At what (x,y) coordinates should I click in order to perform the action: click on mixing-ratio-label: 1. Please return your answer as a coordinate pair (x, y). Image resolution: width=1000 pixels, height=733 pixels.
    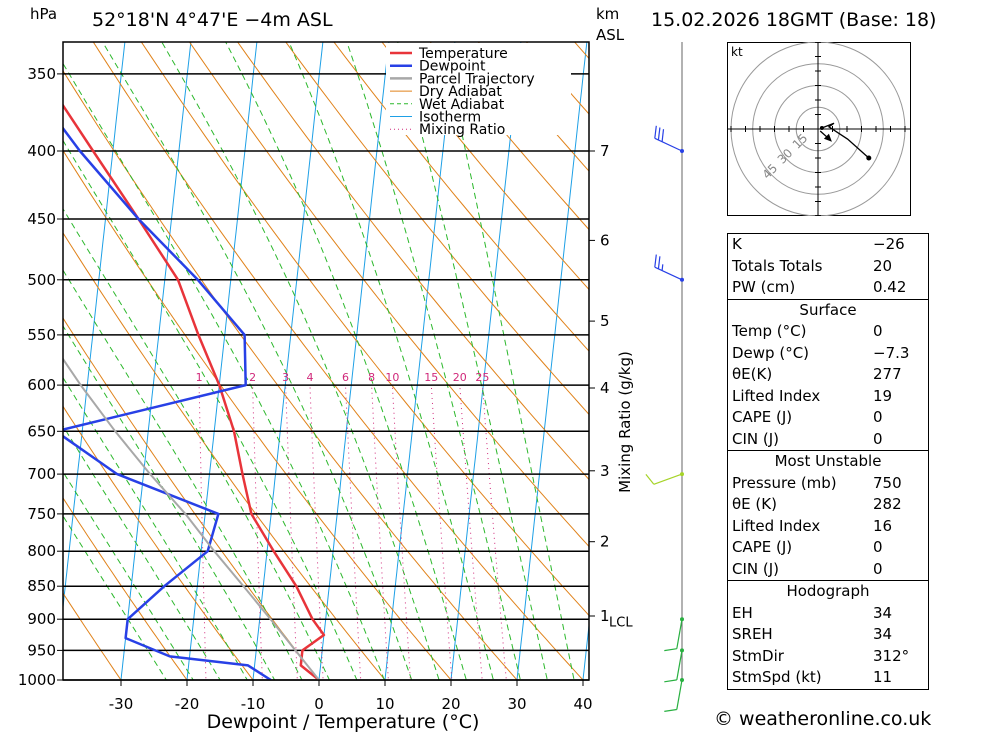
    Looking at the image, I should click on (199, 377).